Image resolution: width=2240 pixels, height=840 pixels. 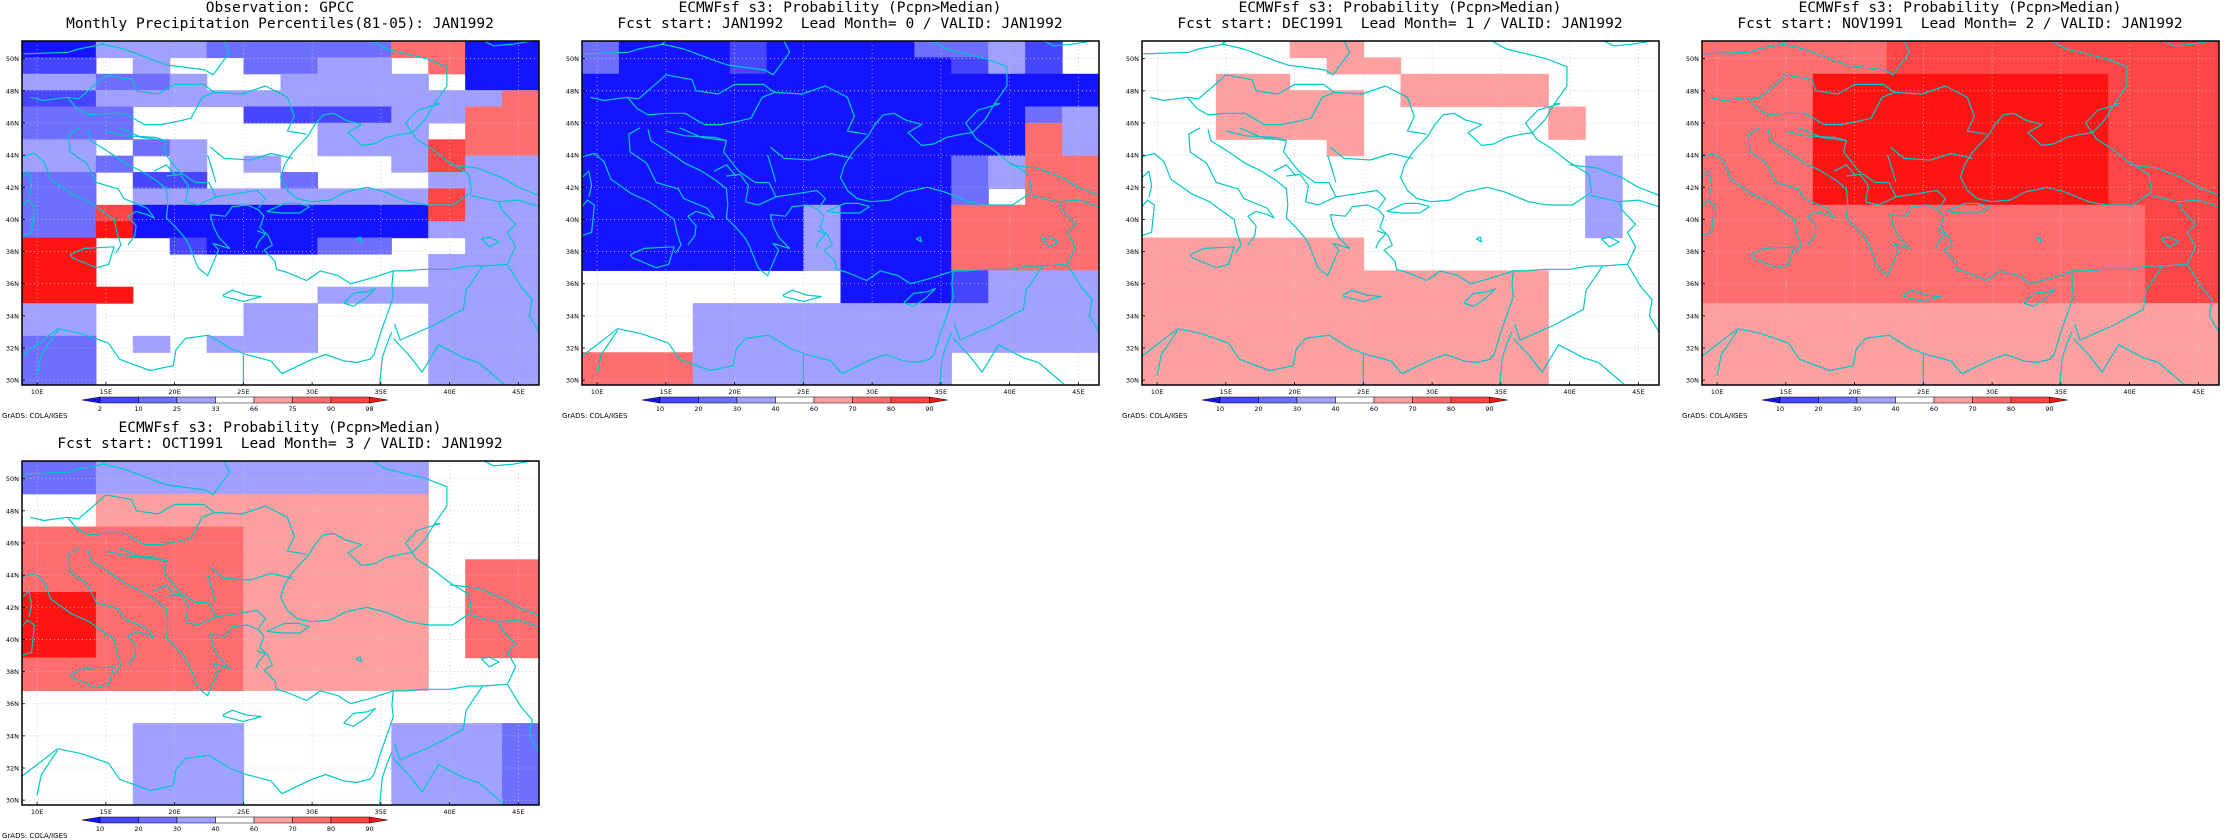 What do you see at coordinates (572, 123) in the screenshot?
I see `lat-tick-label: 46N` at bounding box center [572, 123].